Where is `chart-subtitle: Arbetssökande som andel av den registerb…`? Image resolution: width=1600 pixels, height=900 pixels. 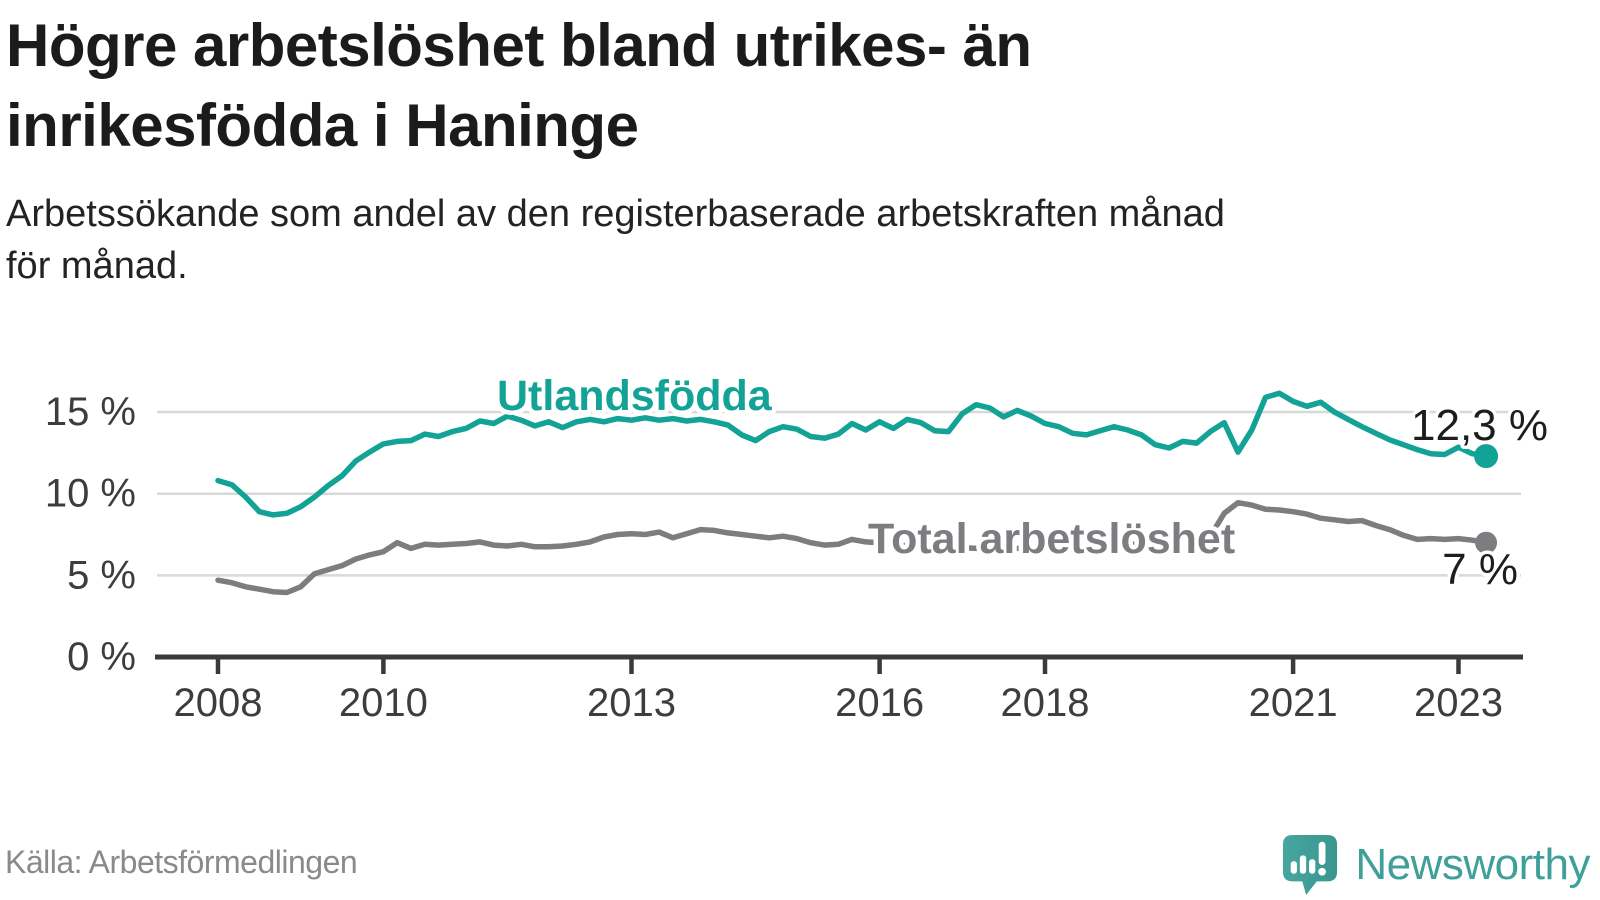 chart-subtitle: Arbetssökande som andel av den registerb… is located at coordinates (615, 240).